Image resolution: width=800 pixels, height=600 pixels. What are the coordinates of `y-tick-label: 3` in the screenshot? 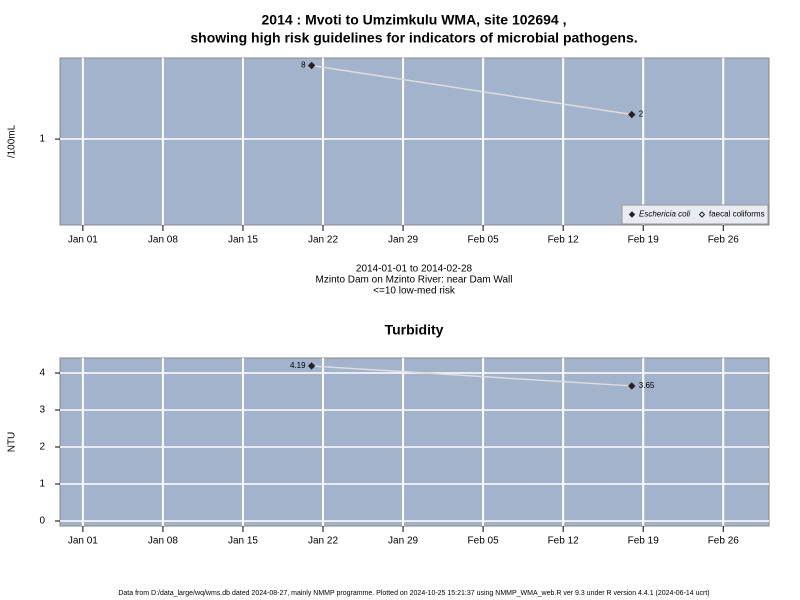 It's located at (42, 410).